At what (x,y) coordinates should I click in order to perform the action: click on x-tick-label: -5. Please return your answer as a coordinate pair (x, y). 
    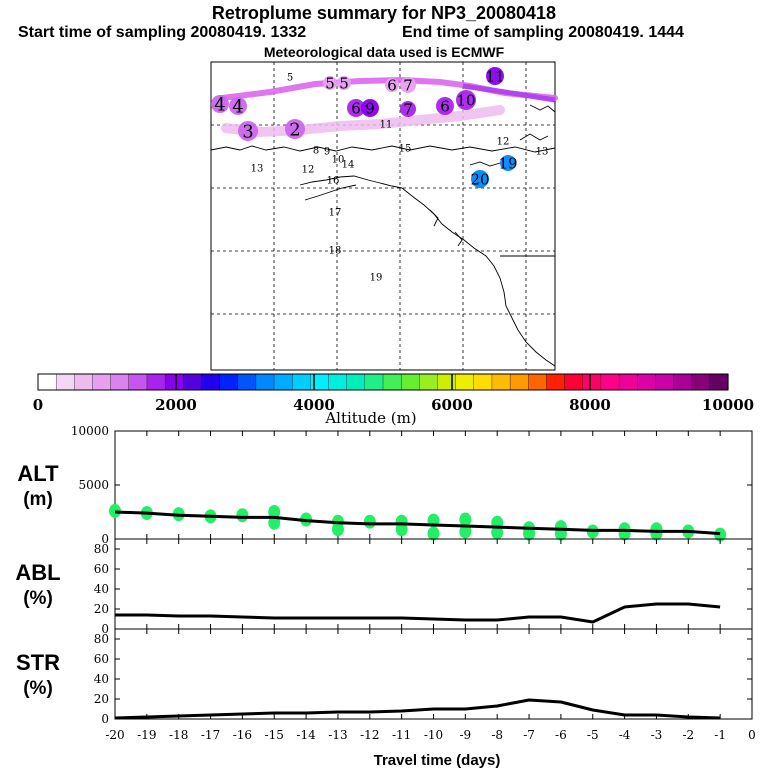
    Looking at the image, I should click on (593, 735).